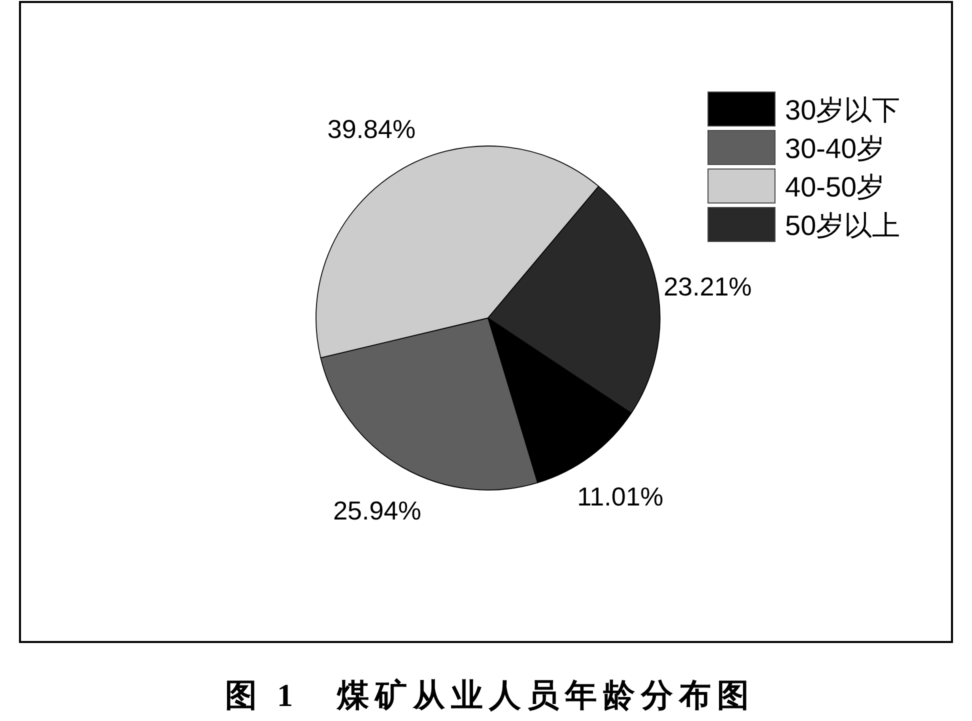 Image resolution: width=972 pixels, height=721 pixels. I want to click on data-label: 25.94%, so click(377, 510).